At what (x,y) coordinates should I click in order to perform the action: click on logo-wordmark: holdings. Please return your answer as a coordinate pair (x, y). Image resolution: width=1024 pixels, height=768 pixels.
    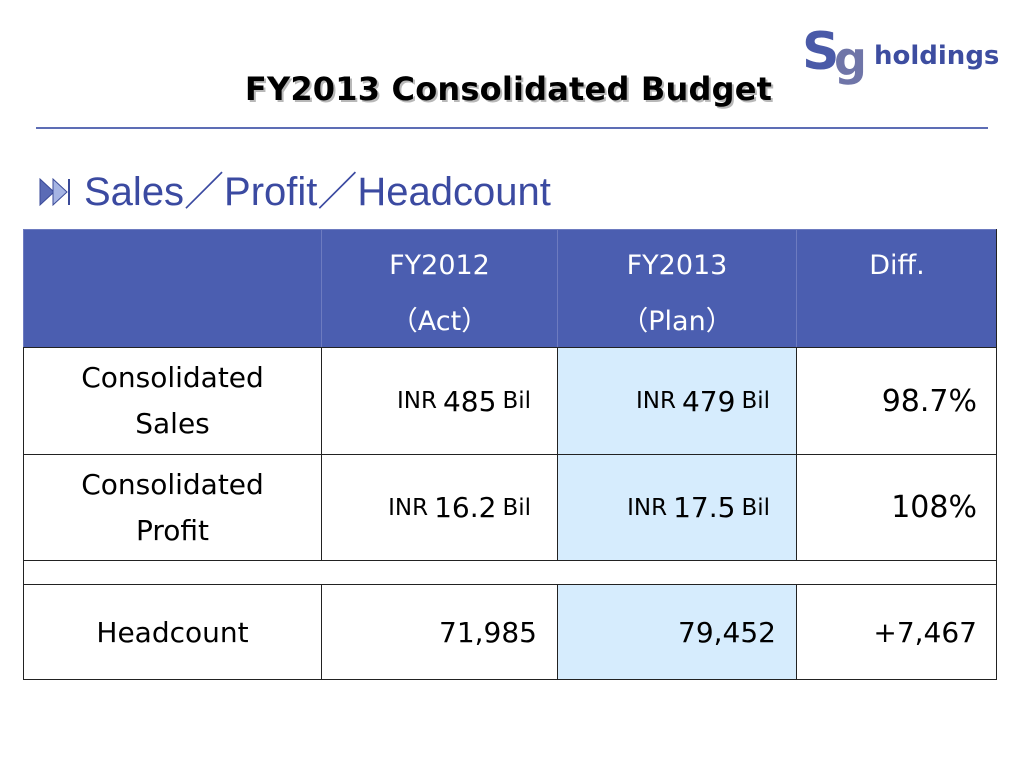
    Looking at the image, I should click on (937, 56).